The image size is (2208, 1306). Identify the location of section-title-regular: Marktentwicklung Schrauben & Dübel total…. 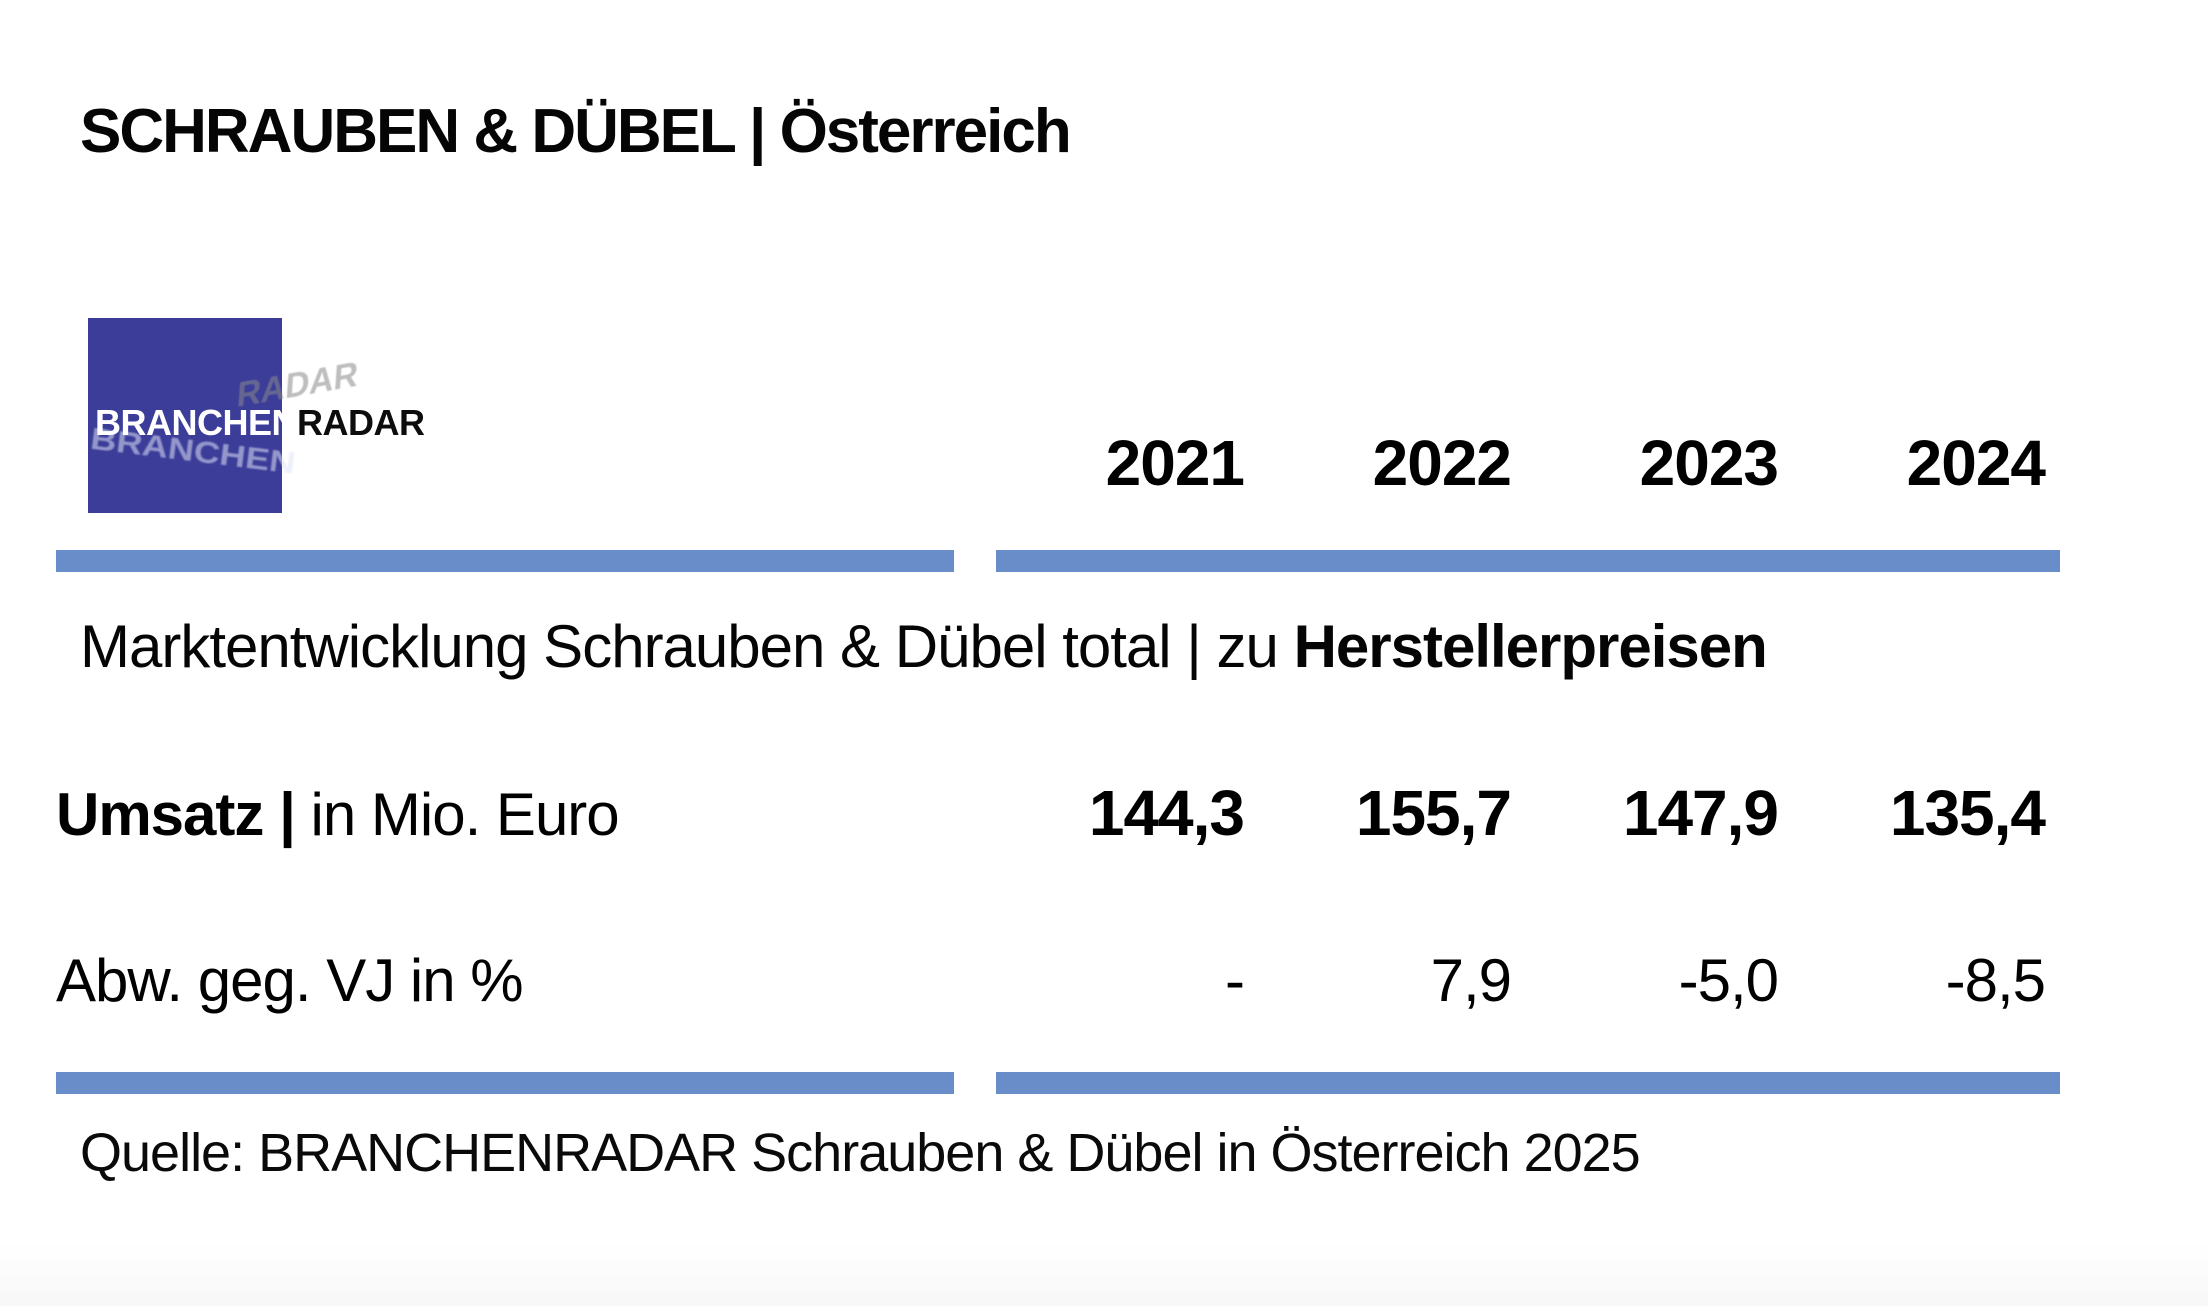
(687, 646).